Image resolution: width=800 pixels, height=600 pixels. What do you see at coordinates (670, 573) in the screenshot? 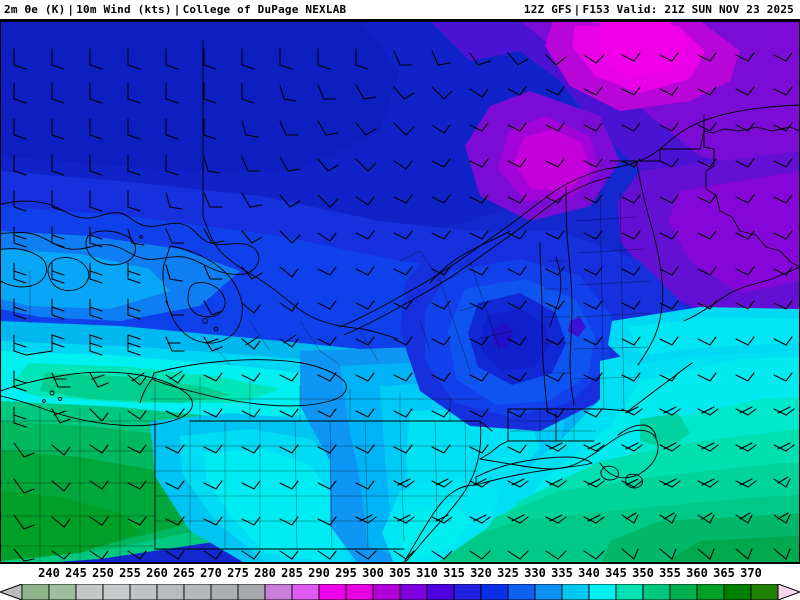
I see `colorbar-tick-label: 355` at bounding box center [670, 573].